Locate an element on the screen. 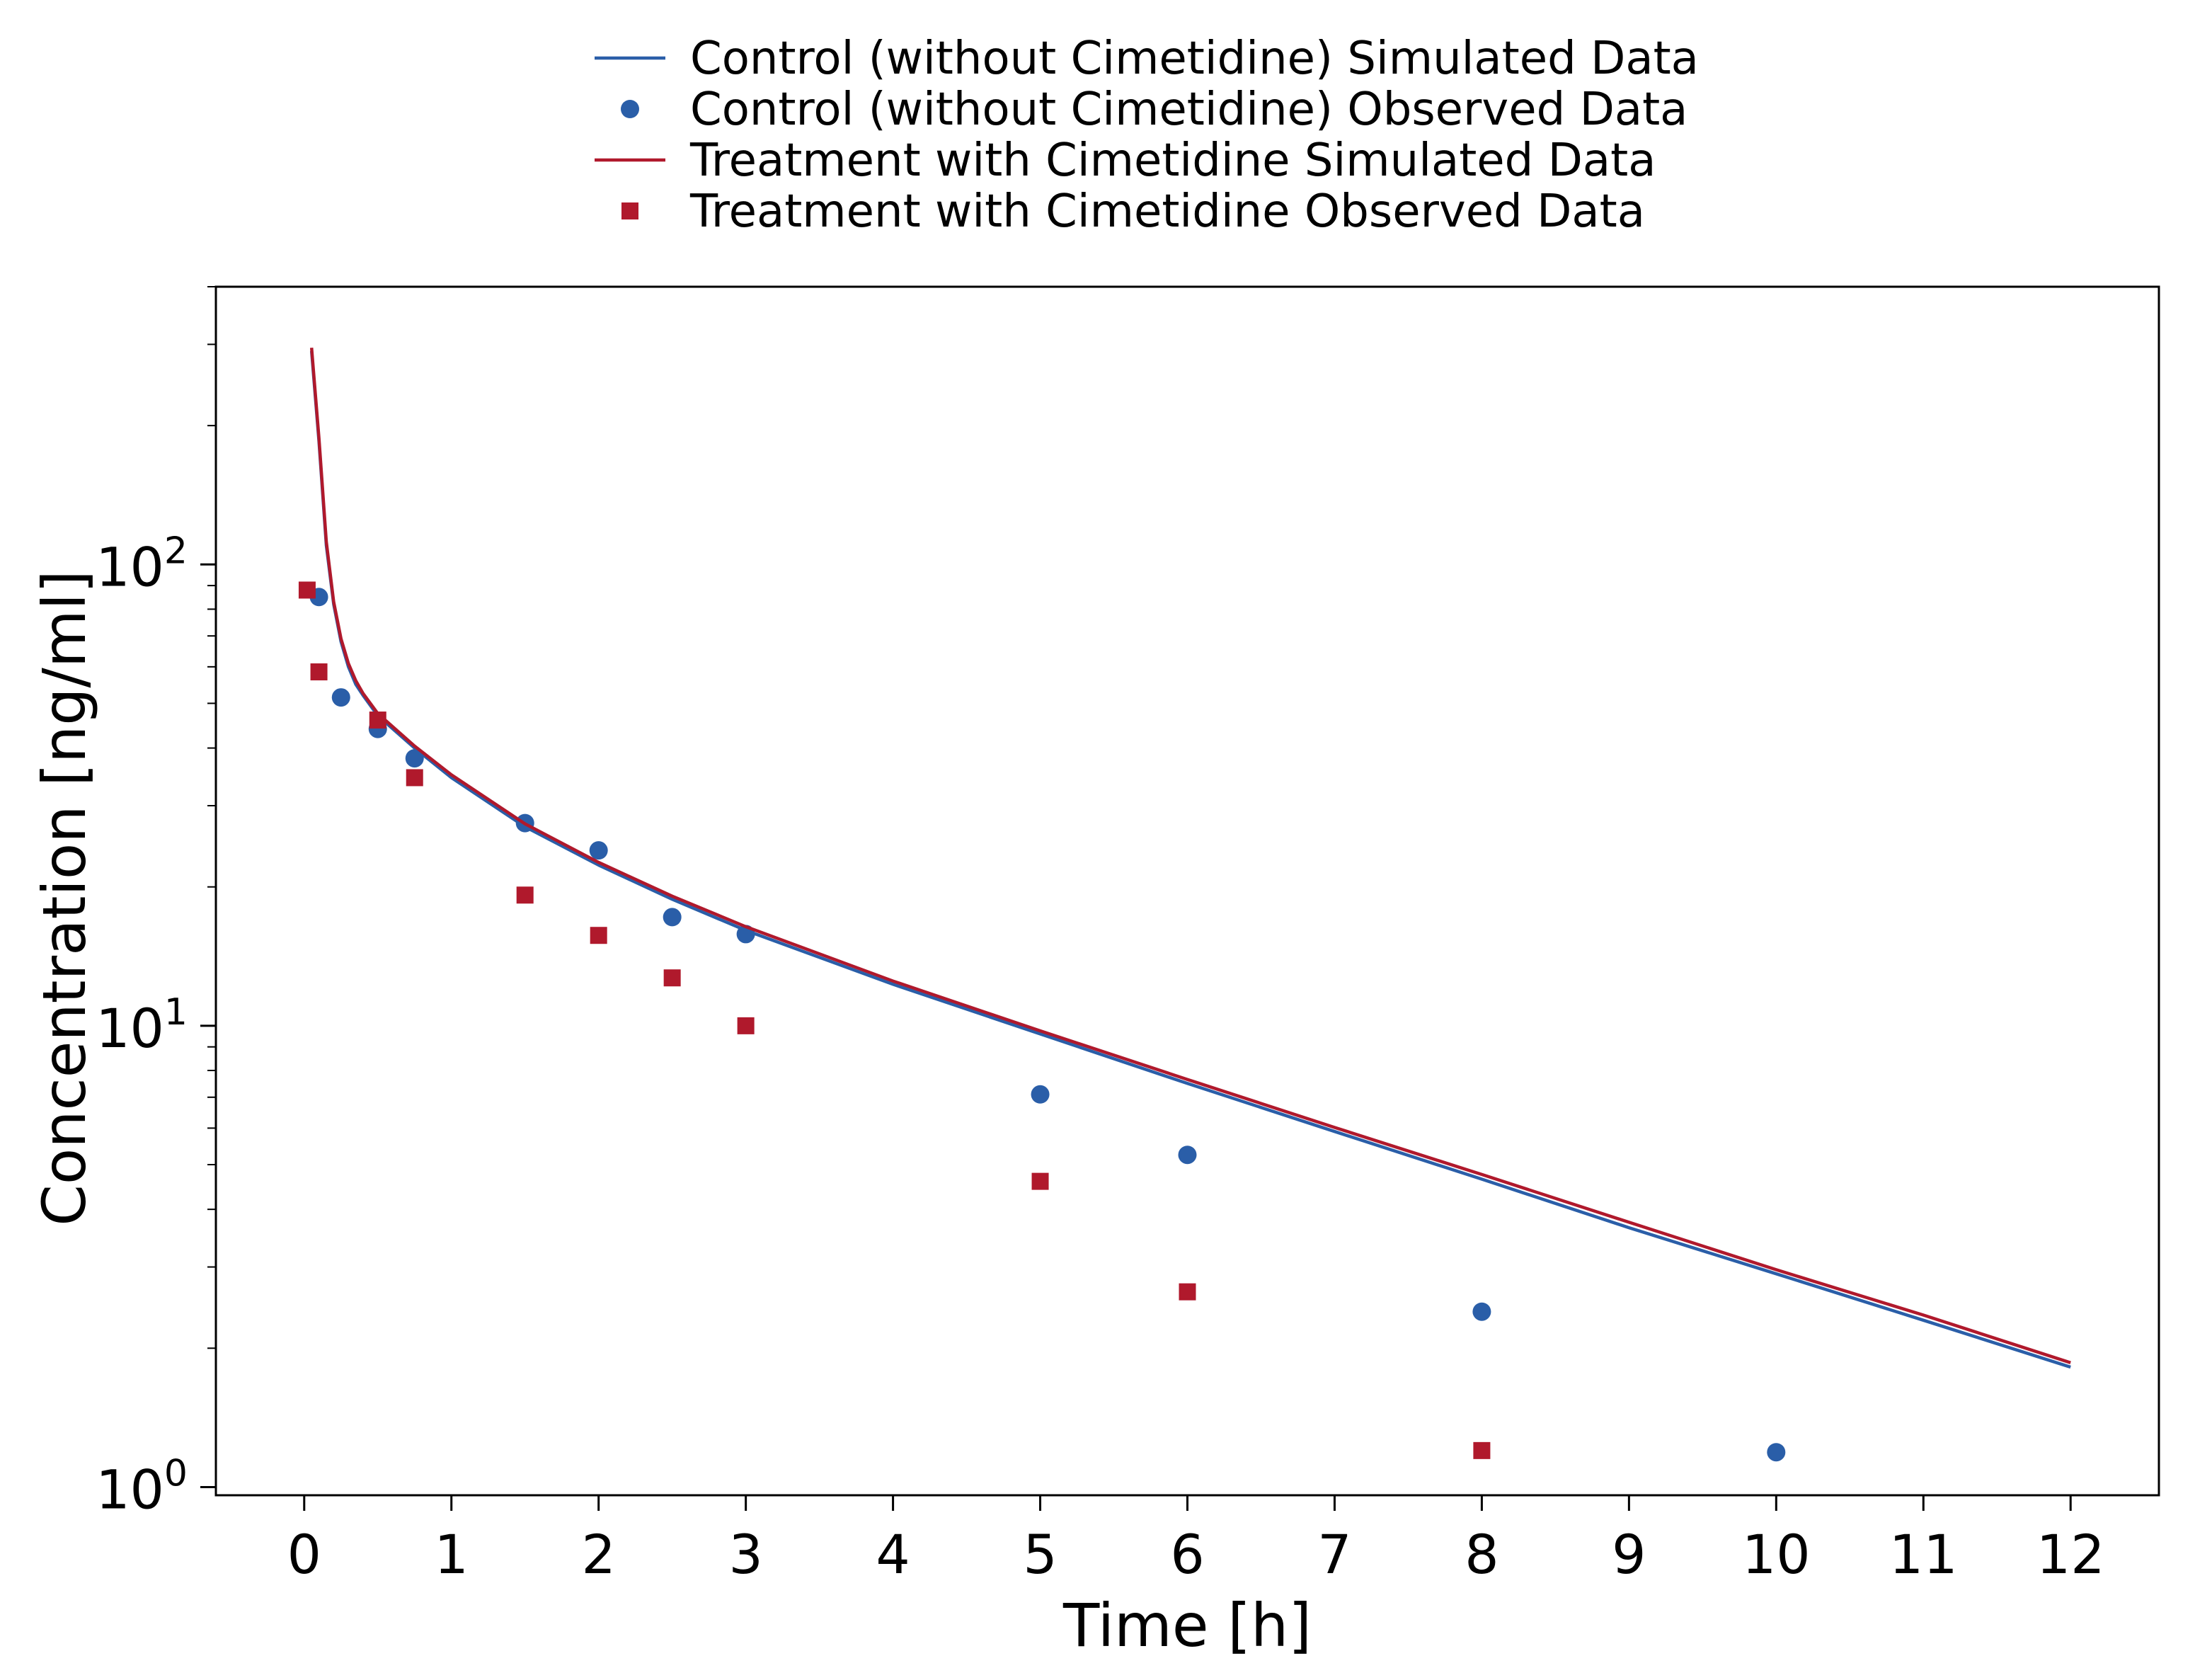 This screenshot has width=2212, height=1668. x-axis: 0 1 2 3 4 5 6 7 8 9 10 11 12 is located at coordinates (1196, 1541).